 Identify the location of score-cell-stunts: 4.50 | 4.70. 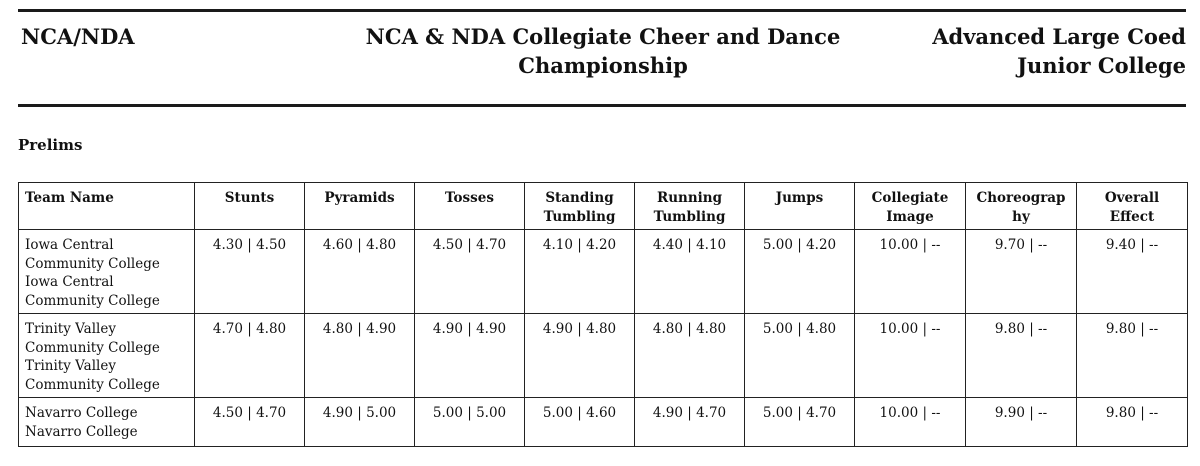
(249, 422).